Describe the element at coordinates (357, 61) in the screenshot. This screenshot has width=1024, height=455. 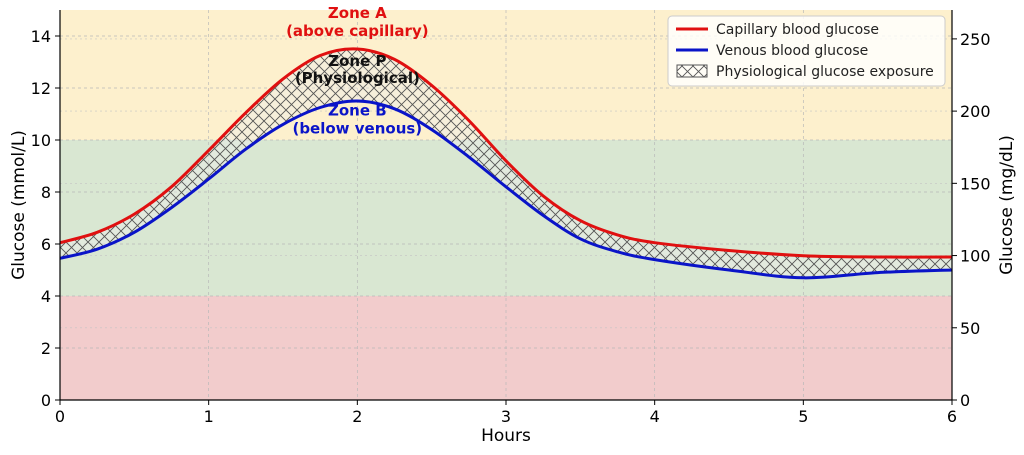
I see `zone-p-title: Zone P` at that location.